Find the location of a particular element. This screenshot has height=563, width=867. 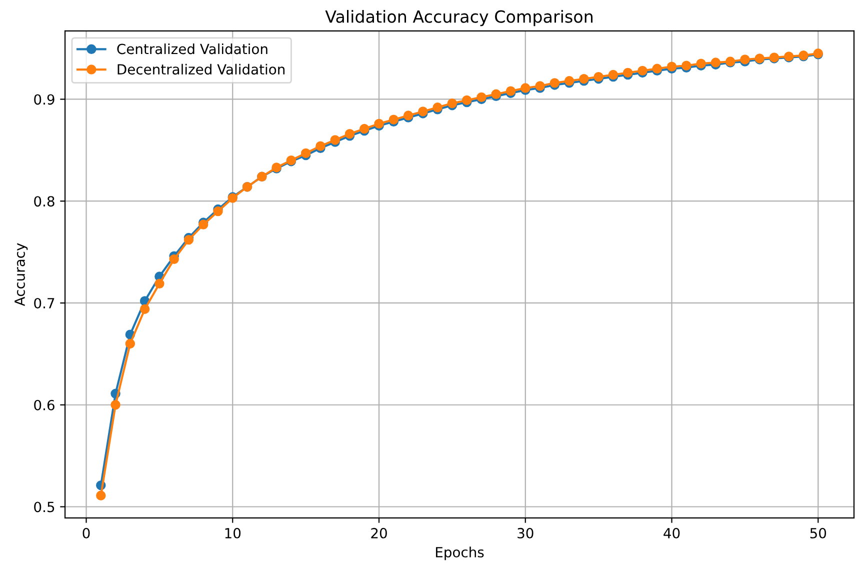

x-tick-label: 0 is located at coordinates (86, 533).